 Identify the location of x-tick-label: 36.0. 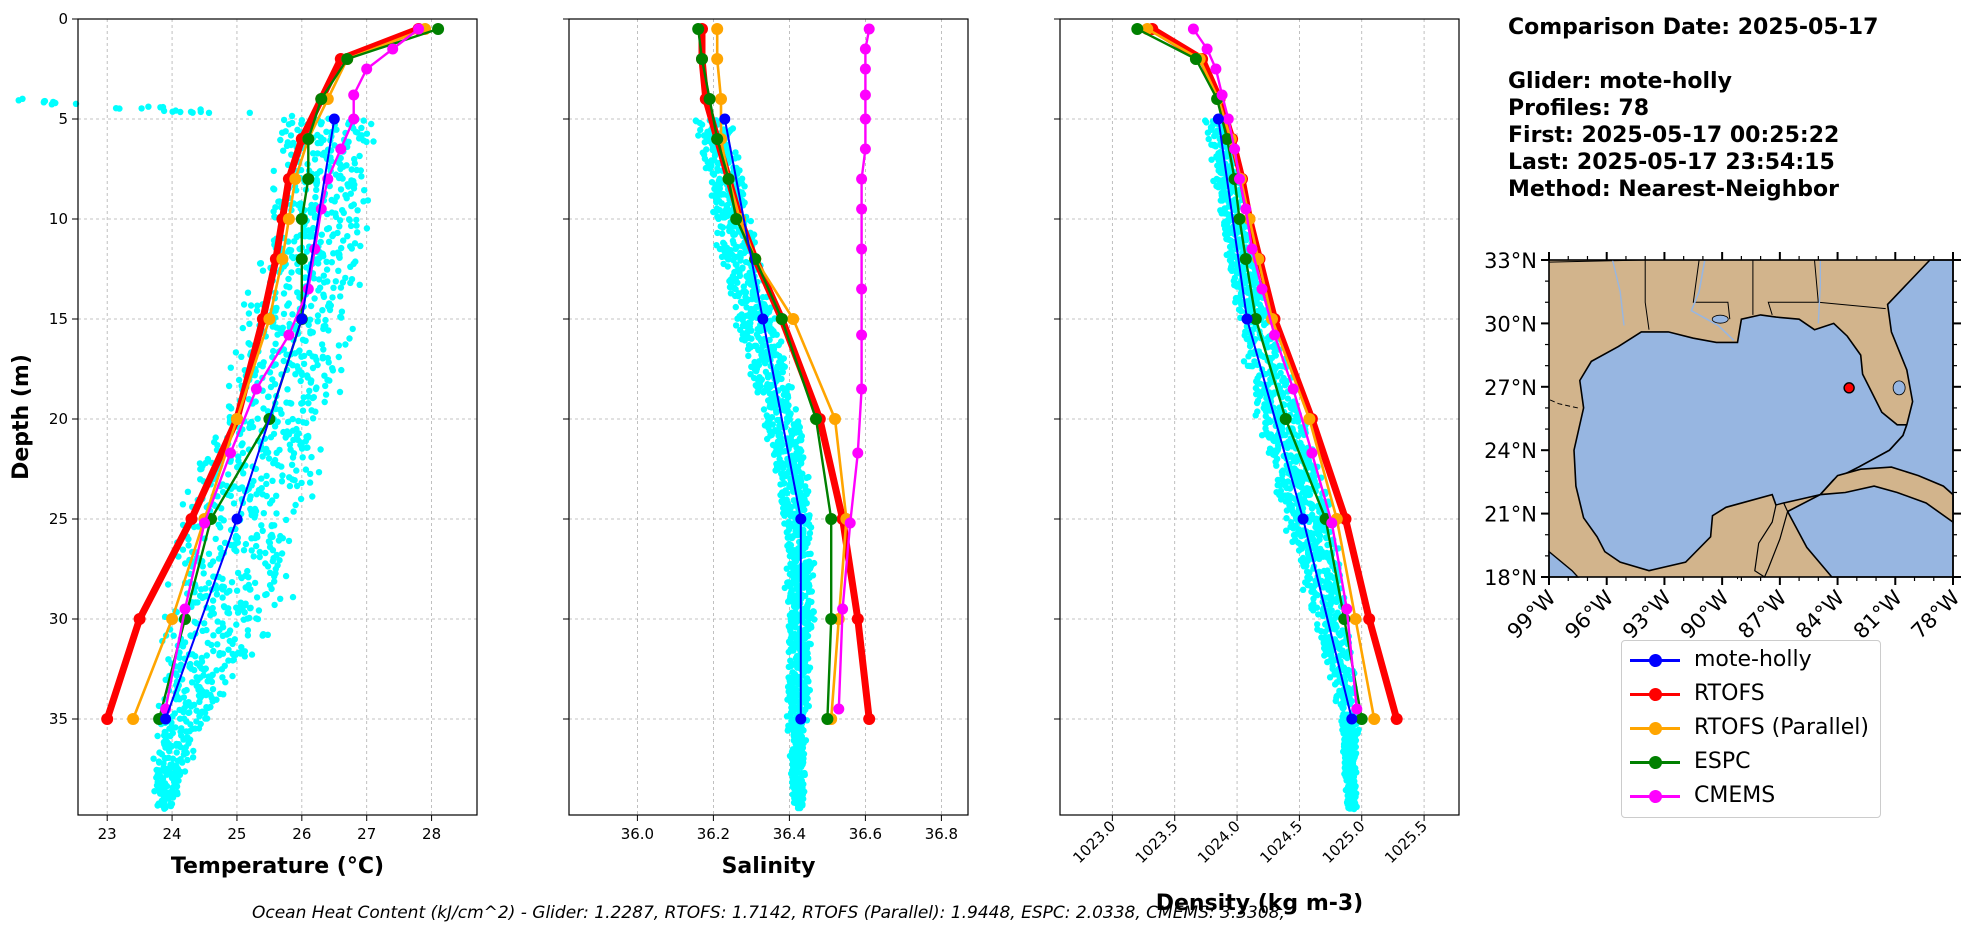
(637, 834).